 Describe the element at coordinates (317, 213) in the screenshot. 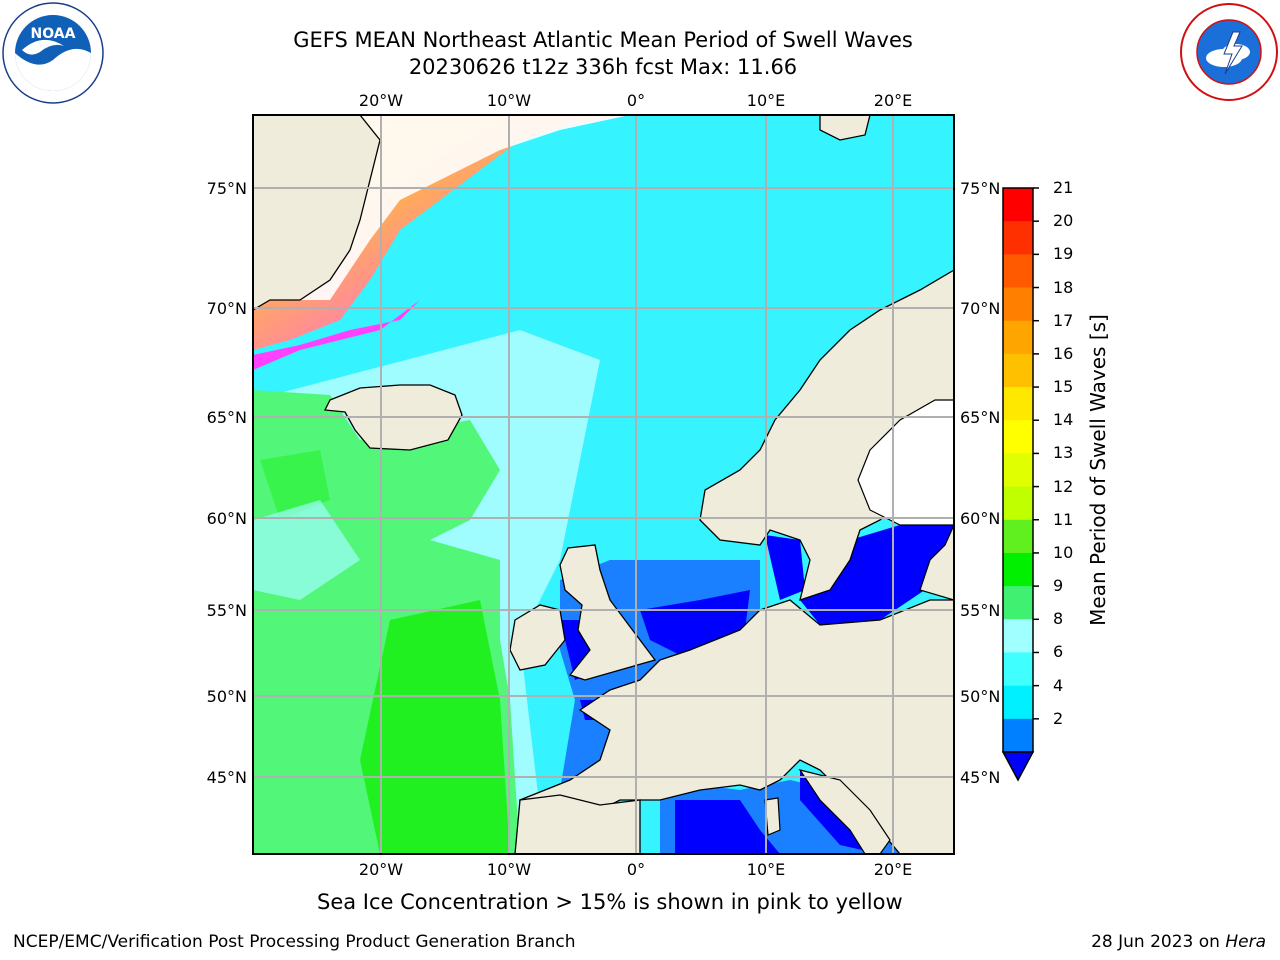

I see `land-greenland` at that location.